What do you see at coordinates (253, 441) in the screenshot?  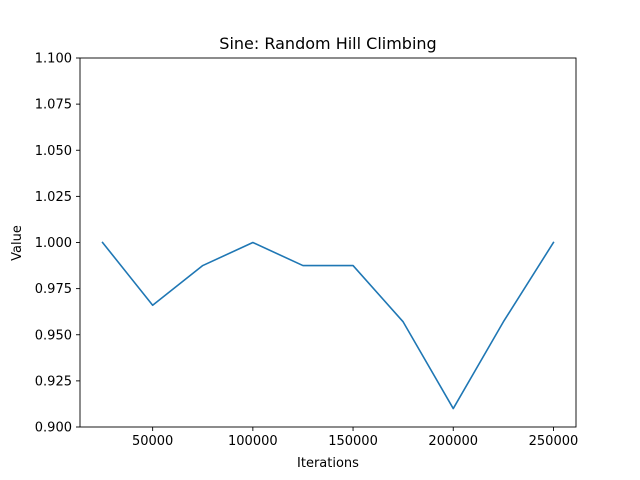 I see `x-tick-label: 100000` at bounding box center [253, 441].